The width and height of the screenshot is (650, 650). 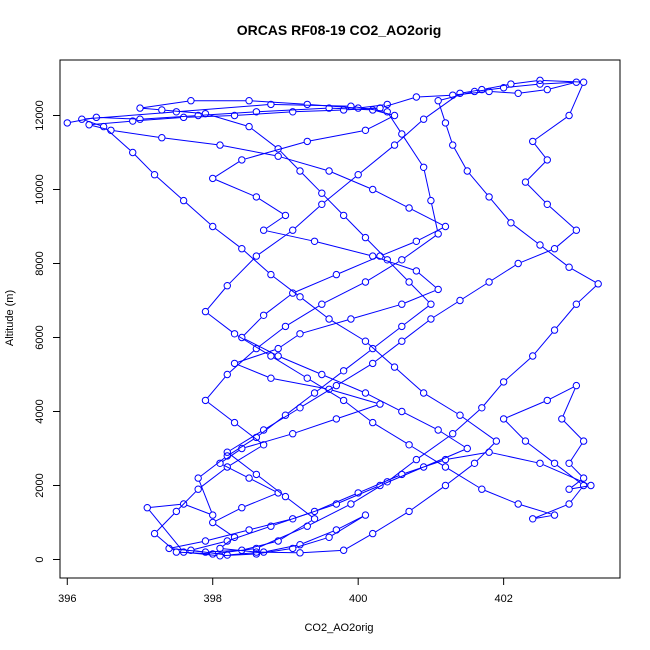 I want to click on y-tick-label: 8000, so click(x=40, y=263).